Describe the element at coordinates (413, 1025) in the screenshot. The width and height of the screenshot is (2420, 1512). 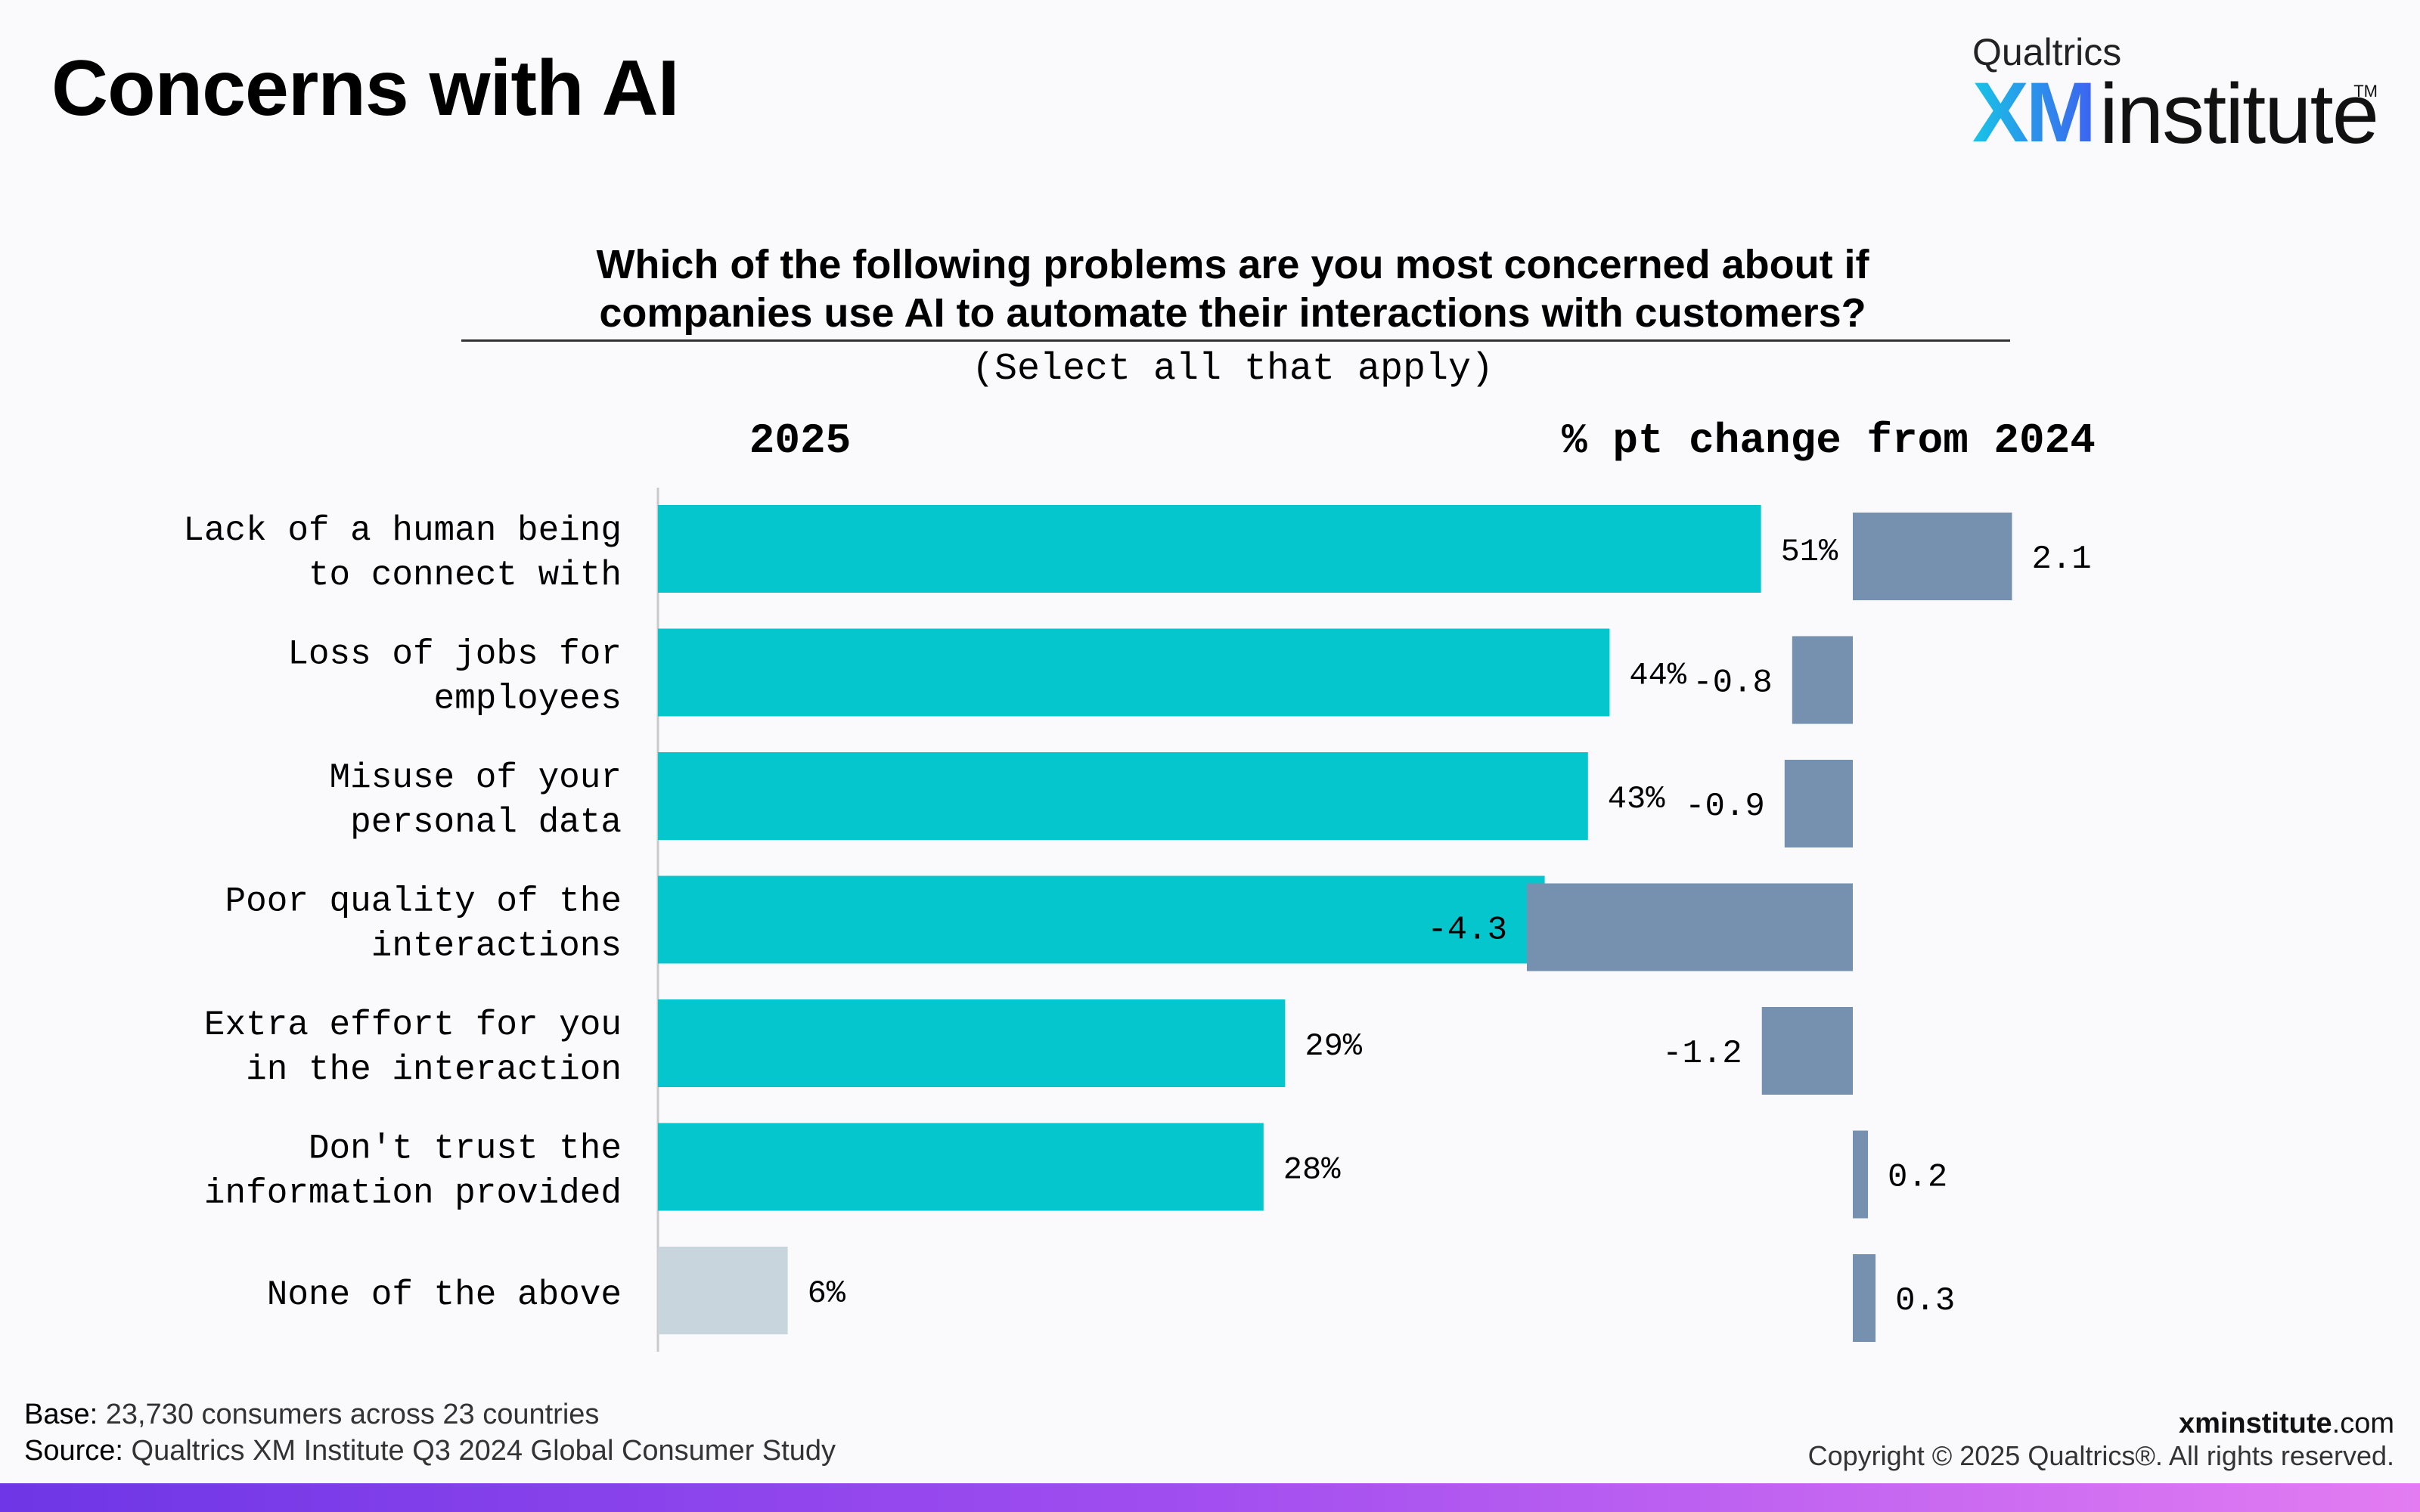
I see `category-label: Extra effort for you` at that location.